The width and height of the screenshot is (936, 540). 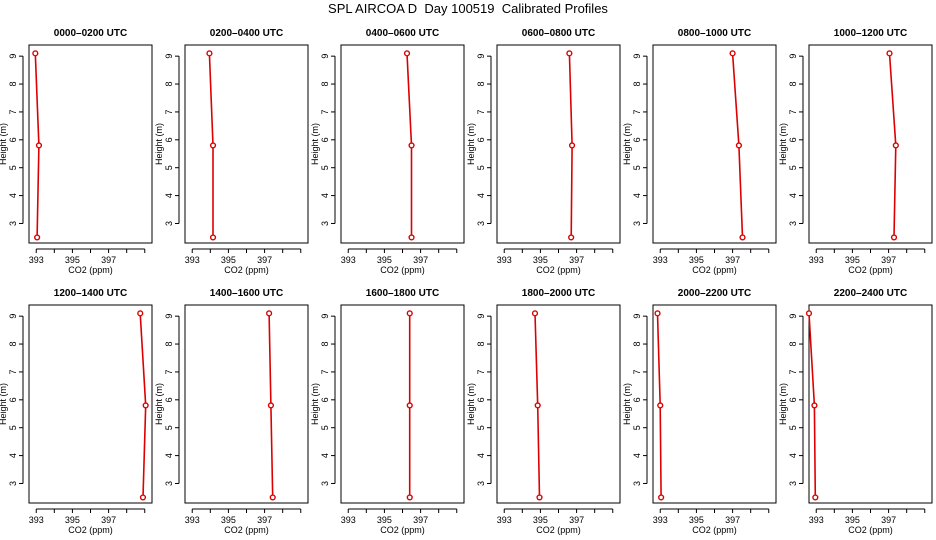 I want to click on panel-title: 0000–0200 UTC, so click(x=90, y=33).